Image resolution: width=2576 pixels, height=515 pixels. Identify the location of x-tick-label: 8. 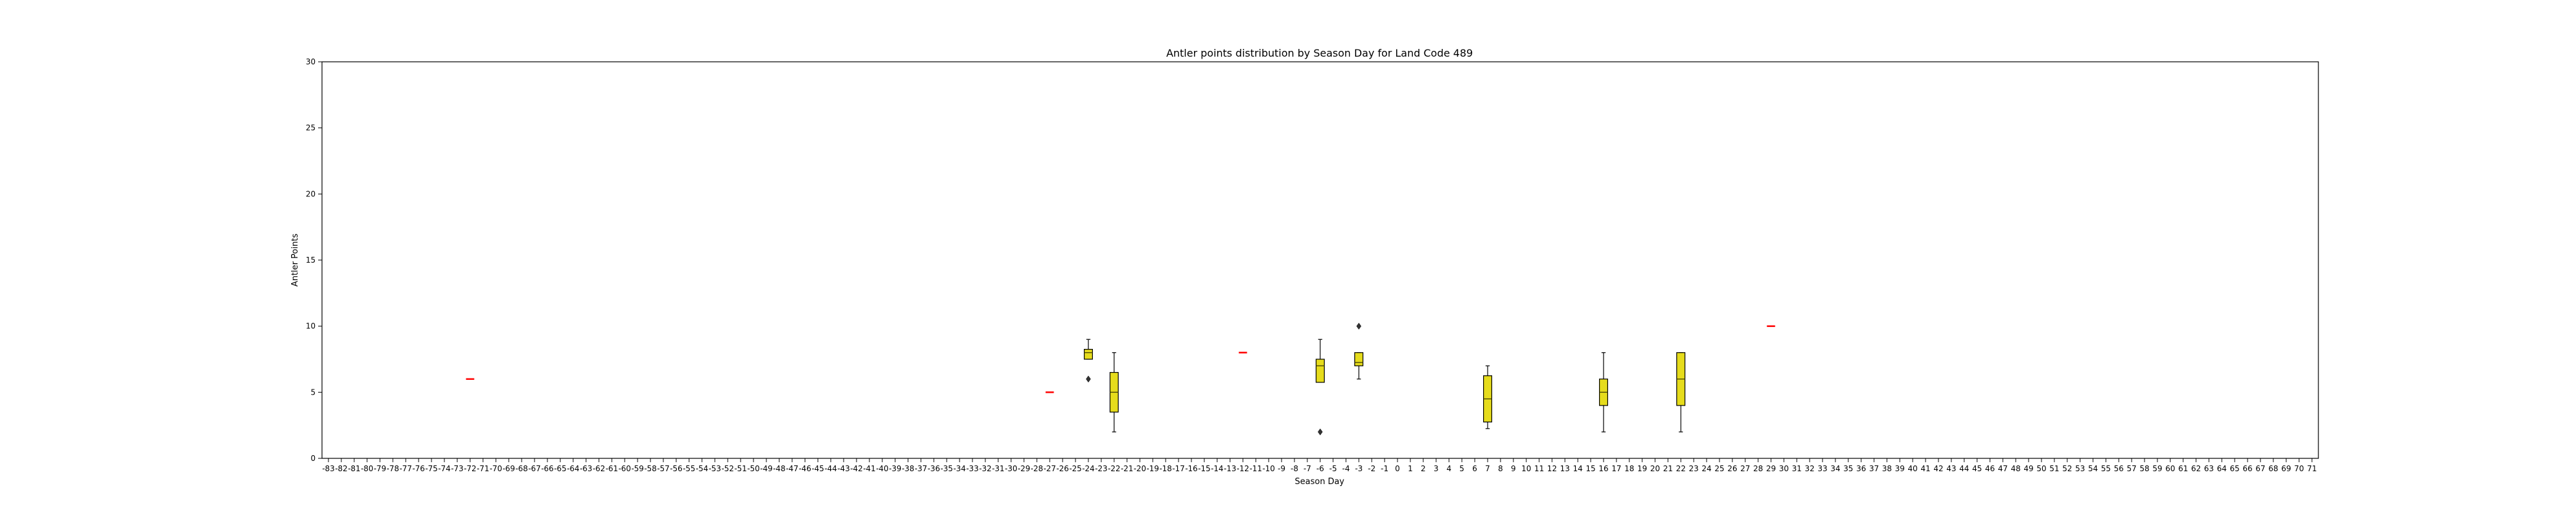
(1500, 468).